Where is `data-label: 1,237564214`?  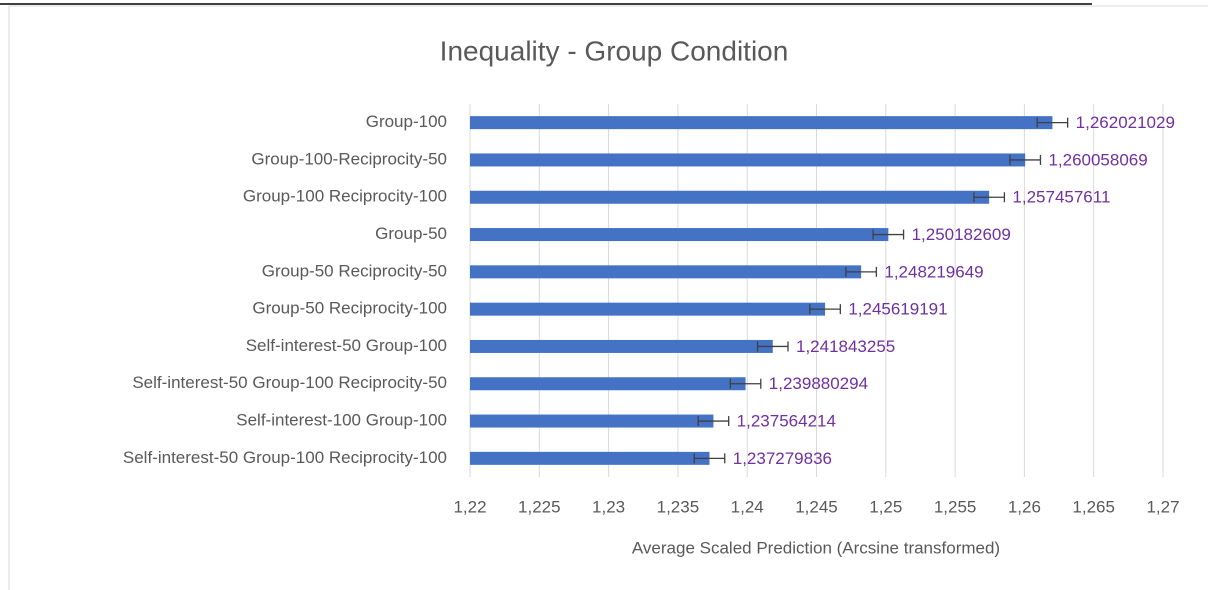
data-label: 1,237564214 is located at coordinates (786, 421).